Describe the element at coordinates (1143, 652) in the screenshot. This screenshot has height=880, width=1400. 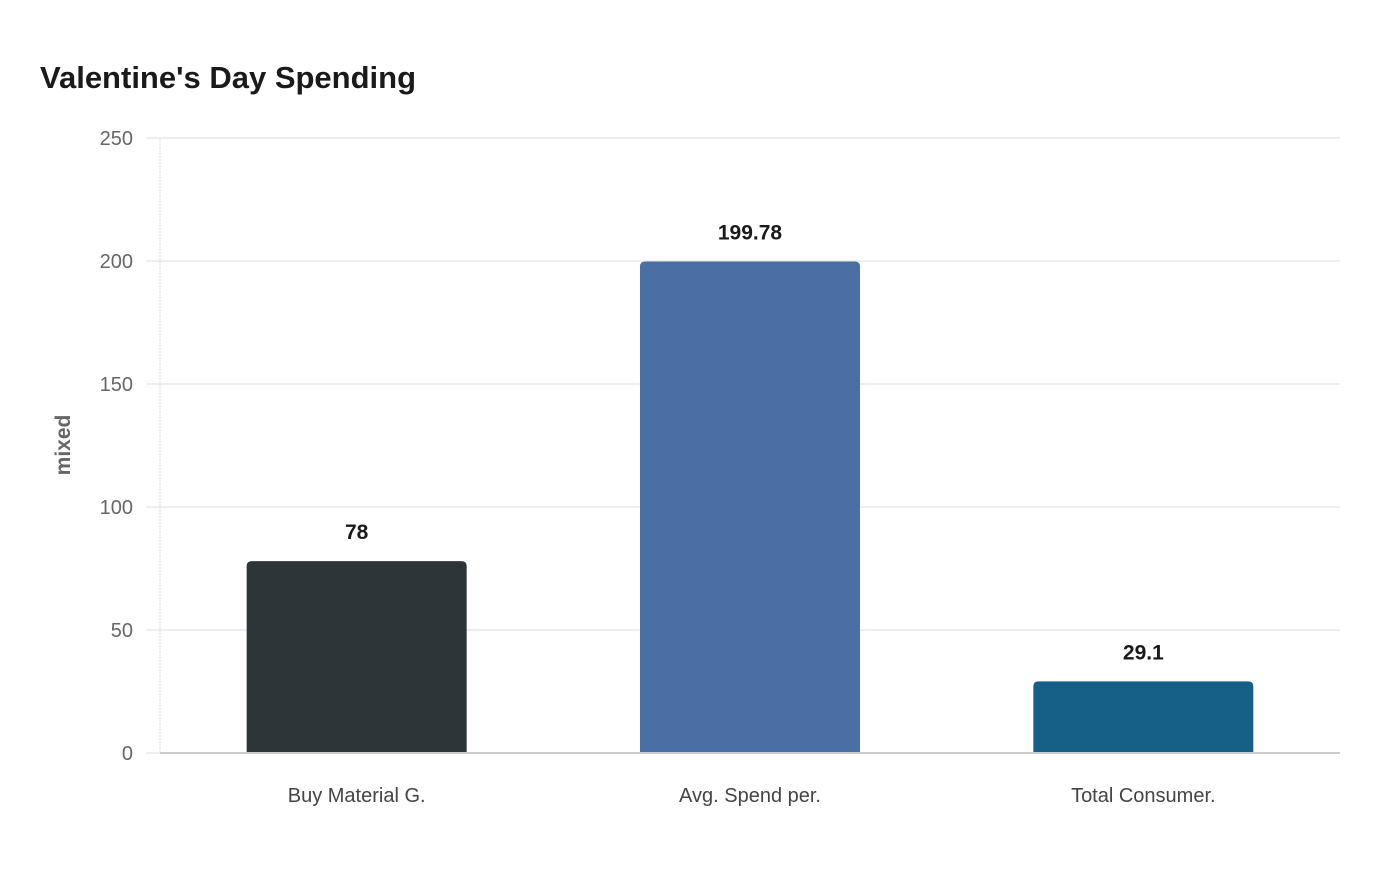
I see `data-label: 29.1` at that location.